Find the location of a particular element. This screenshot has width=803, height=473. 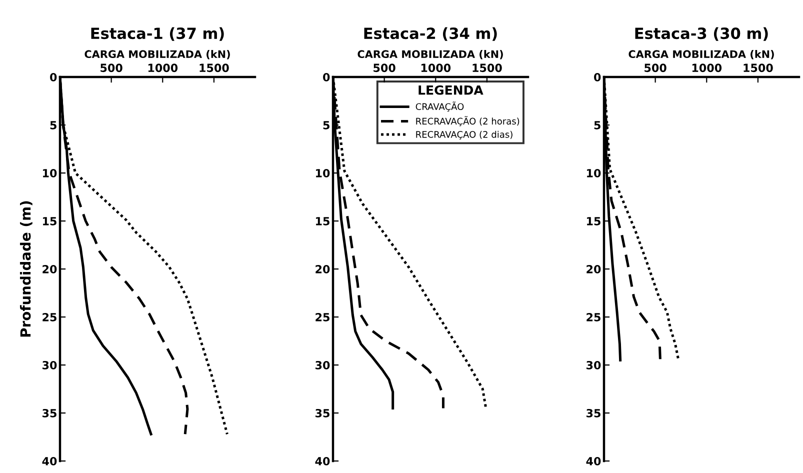

y-axis-title: Profundidade (m) is located at coordinates (26, 269).